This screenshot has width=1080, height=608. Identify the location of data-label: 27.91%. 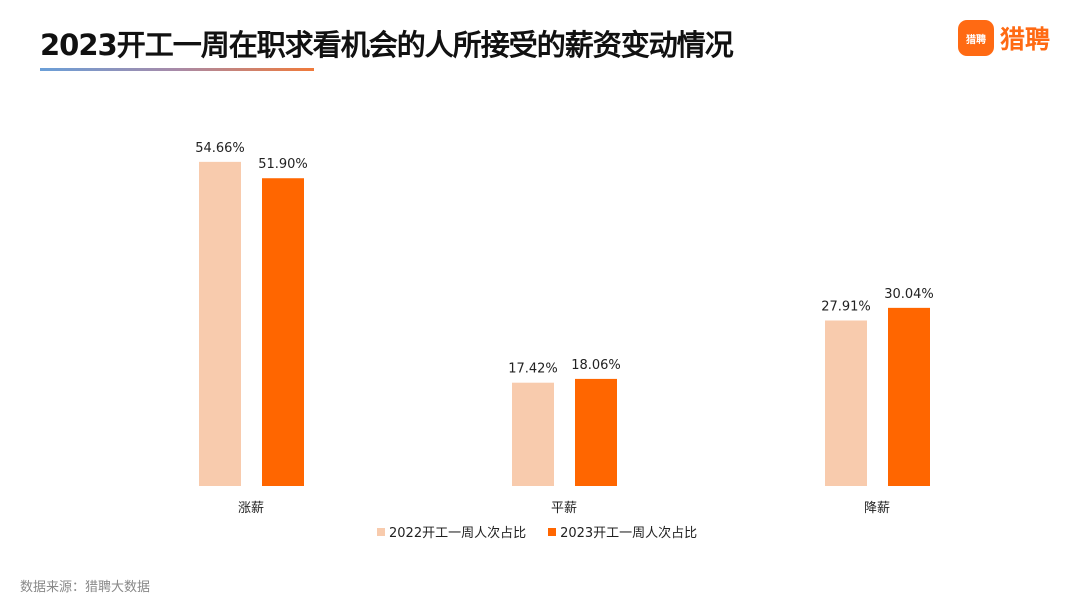
(846, 306).